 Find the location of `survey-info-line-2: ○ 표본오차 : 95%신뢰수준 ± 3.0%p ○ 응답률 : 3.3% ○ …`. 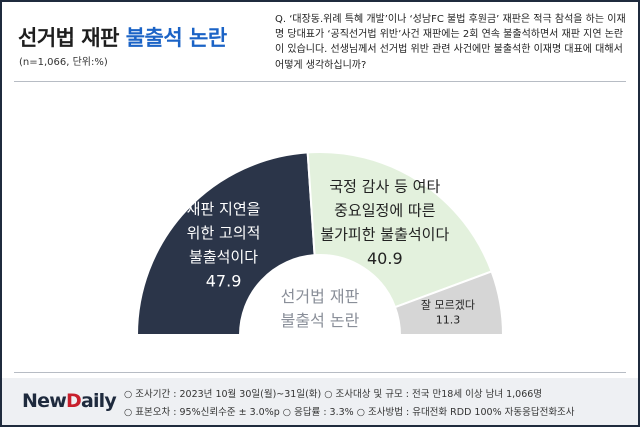

survey-info-line-2: ○ 표본오차 : 95%신뢰수준 ± 3.0%p ○ 응답률 : 3.3% ○ … is located at coordinates (349, 412).